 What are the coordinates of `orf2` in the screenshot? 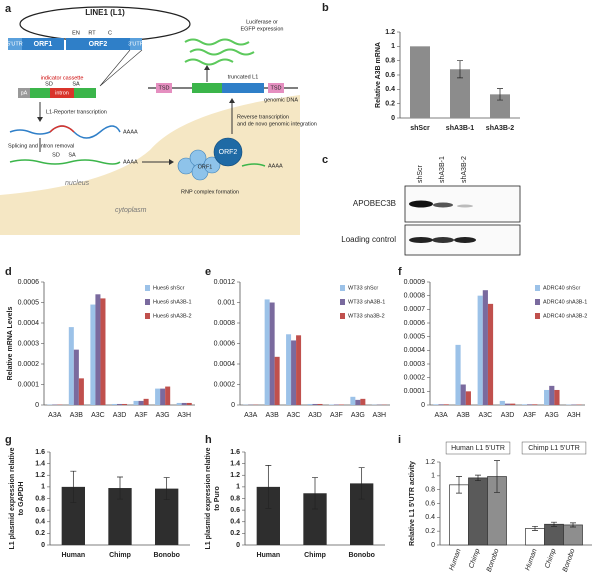 It's located at (98, 44).